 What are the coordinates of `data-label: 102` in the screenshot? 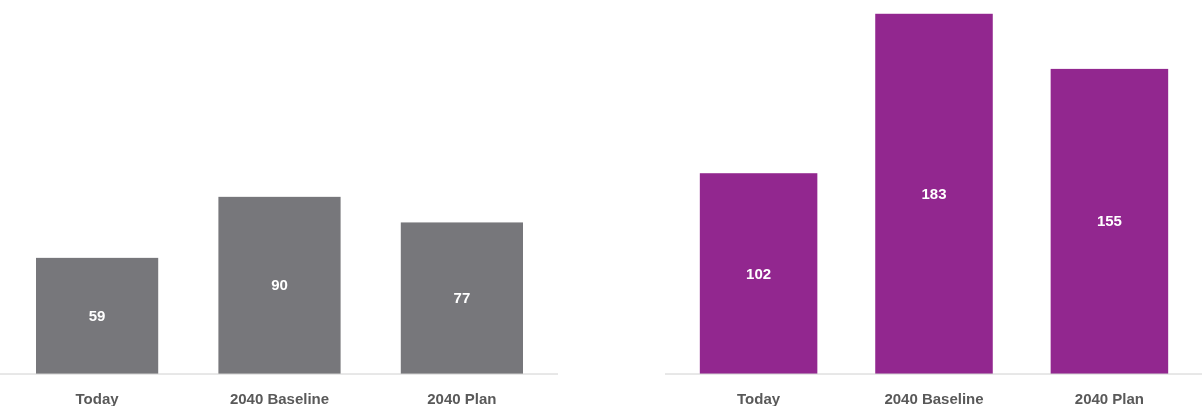 It's located at (759, 273).